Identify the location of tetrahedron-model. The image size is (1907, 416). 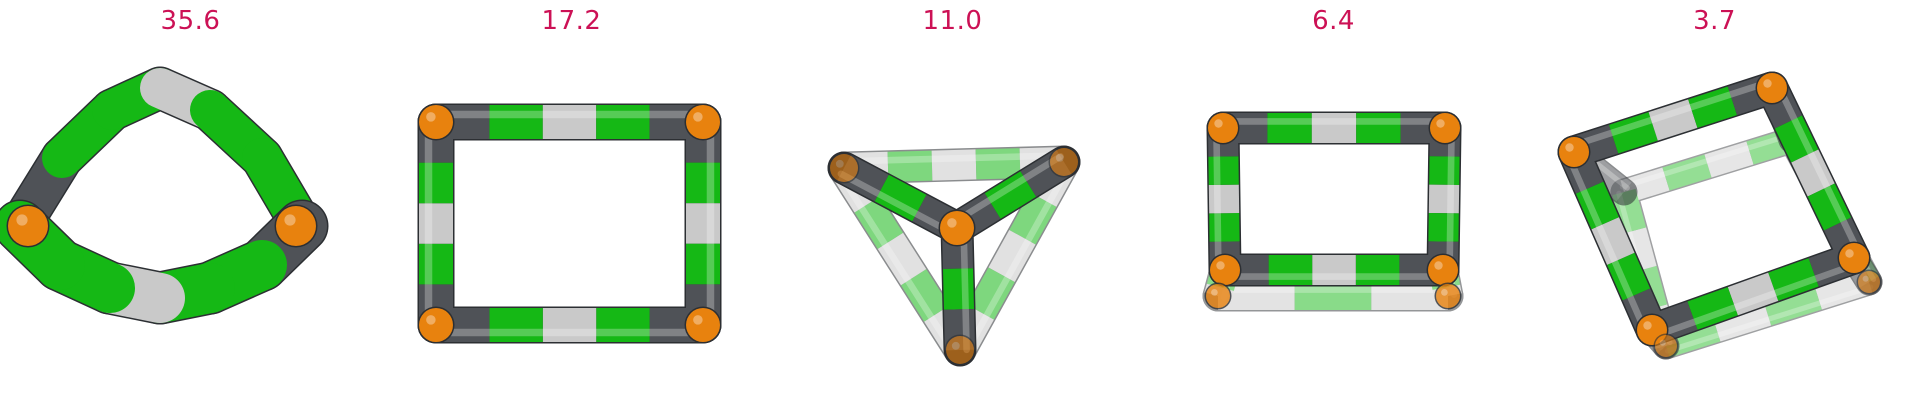
(954, 256).